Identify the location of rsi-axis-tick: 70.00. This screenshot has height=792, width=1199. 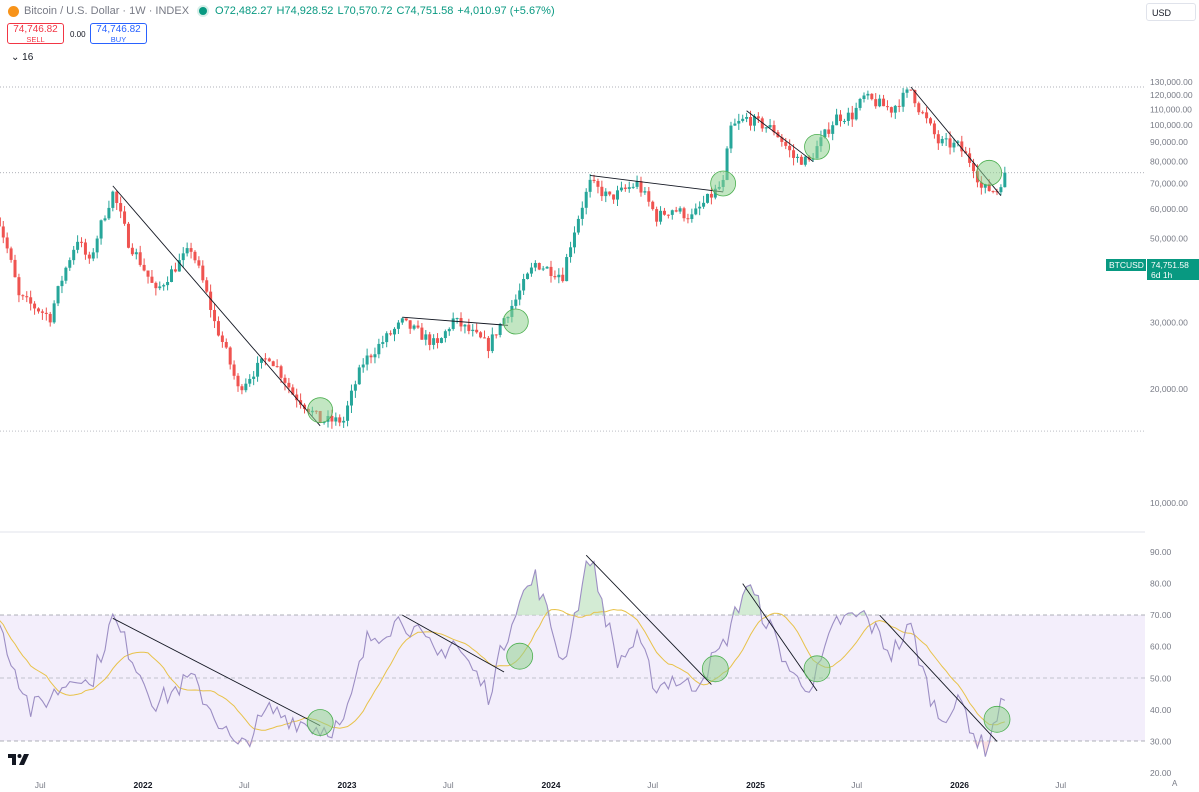
(1161, 615).